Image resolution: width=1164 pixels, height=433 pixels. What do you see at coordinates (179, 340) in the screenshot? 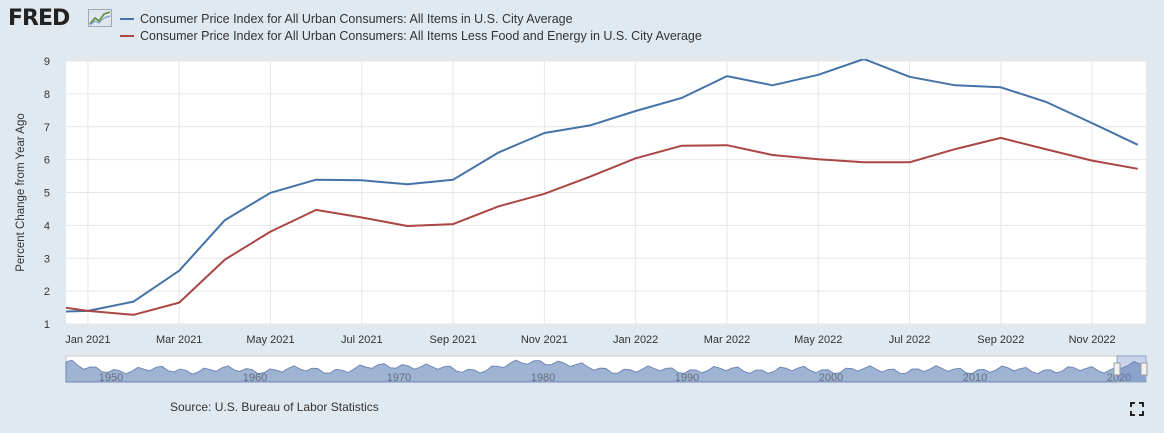
I see `x-tick-label-2021-03: Mar 2021` at bounding box center [179, 340].